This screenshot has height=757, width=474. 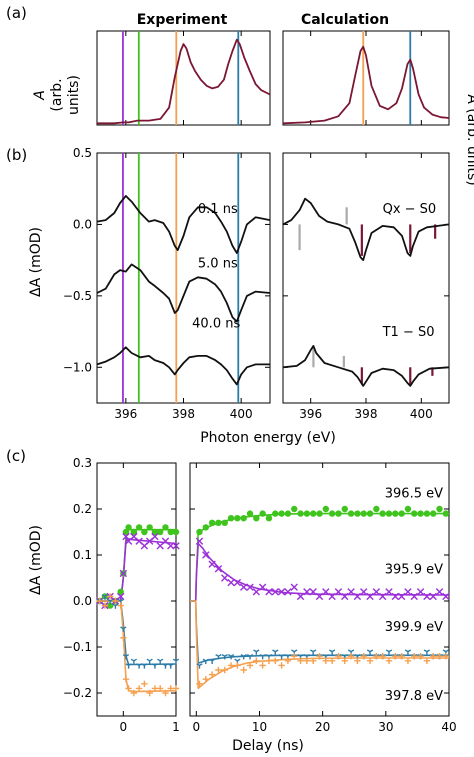 I want to click on ylabel-c: ΔA (mOD), so click(x=36, y=560).